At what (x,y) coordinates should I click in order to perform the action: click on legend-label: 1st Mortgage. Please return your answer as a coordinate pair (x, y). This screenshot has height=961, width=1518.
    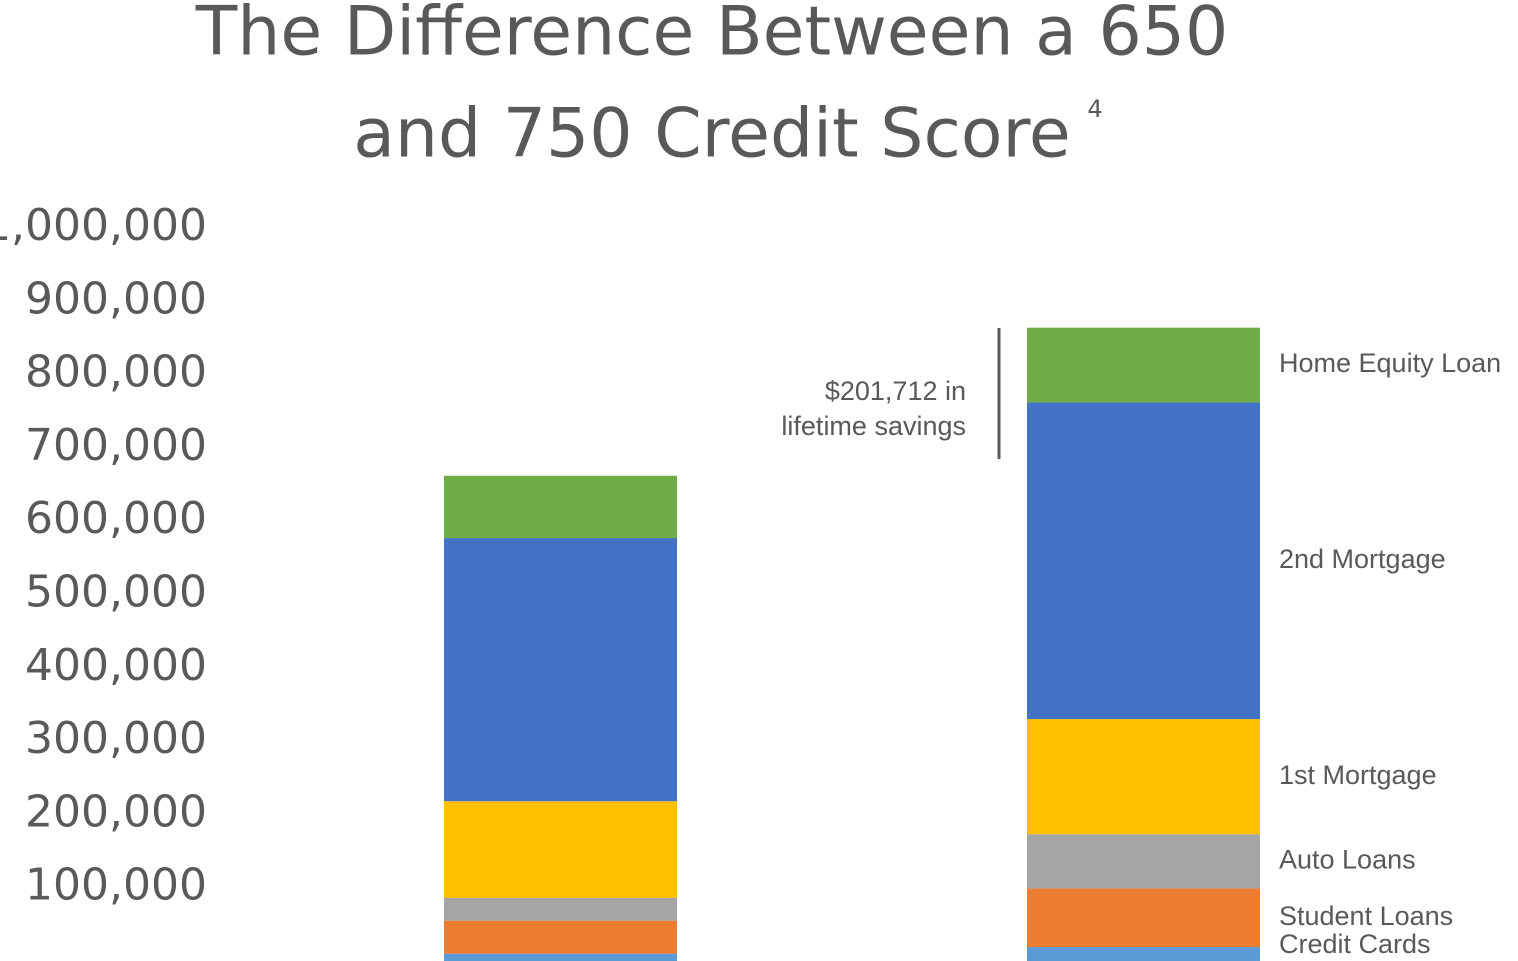
    Looking at the image, I should click on (1358, 775).